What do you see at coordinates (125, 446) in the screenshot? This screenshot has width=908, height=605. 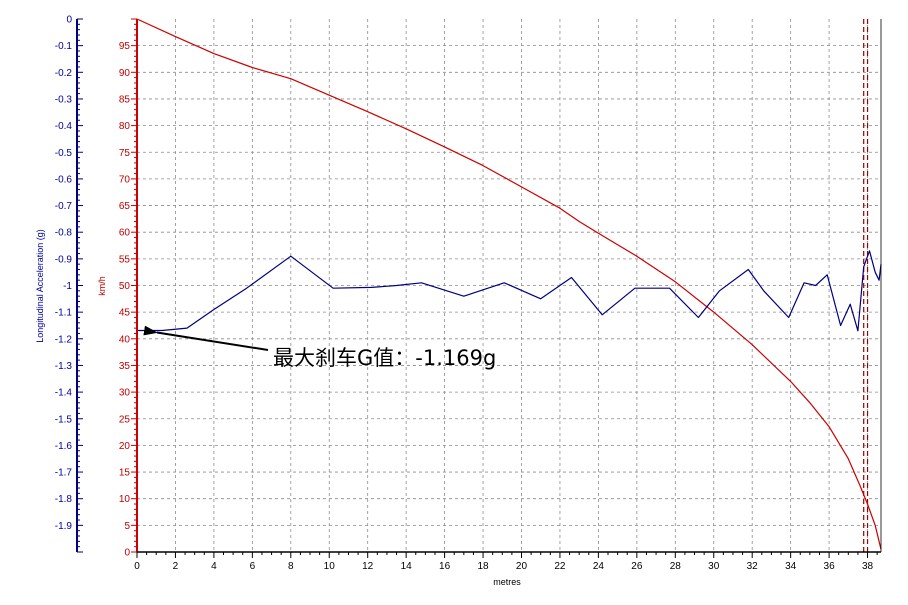 I see `right-tick-label: 20` at bounding box center [125, 446].